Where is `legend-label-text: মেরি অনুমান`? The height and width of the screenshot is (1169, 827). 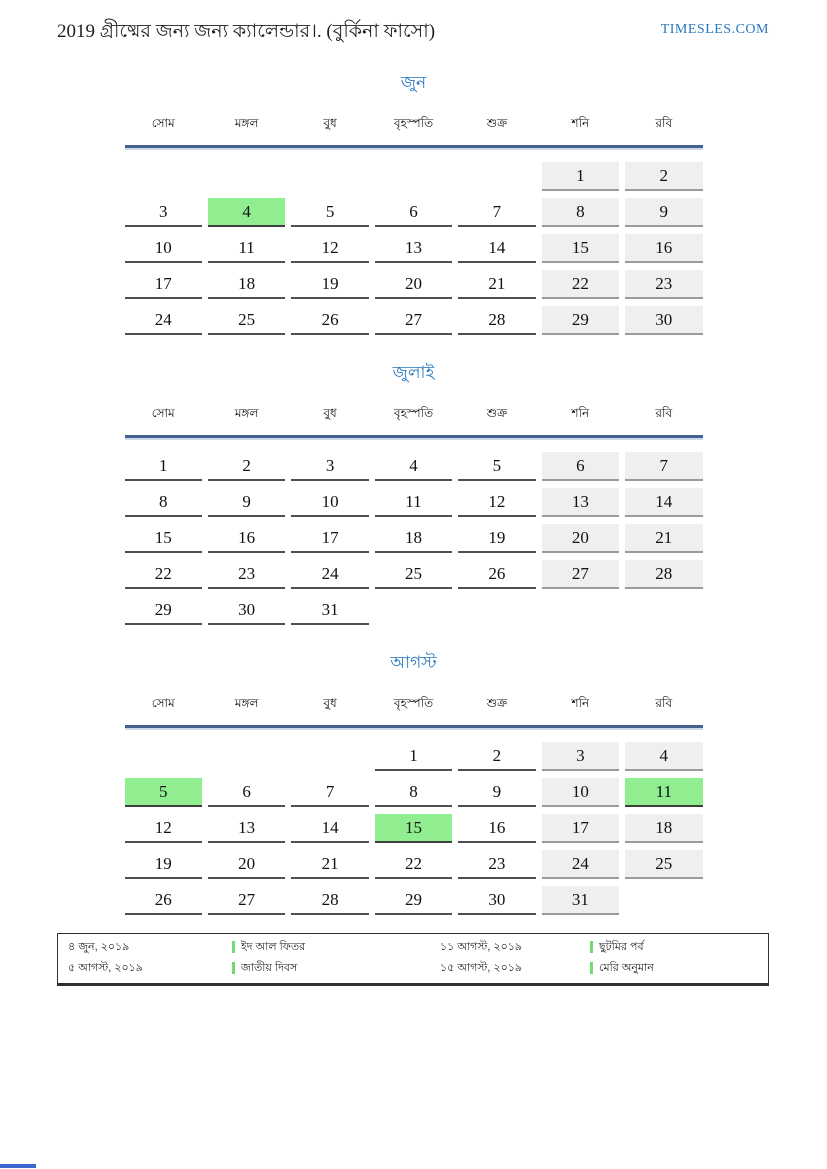
legend-label-text: মেরি অনুমান is located at coordinates (626, 967).